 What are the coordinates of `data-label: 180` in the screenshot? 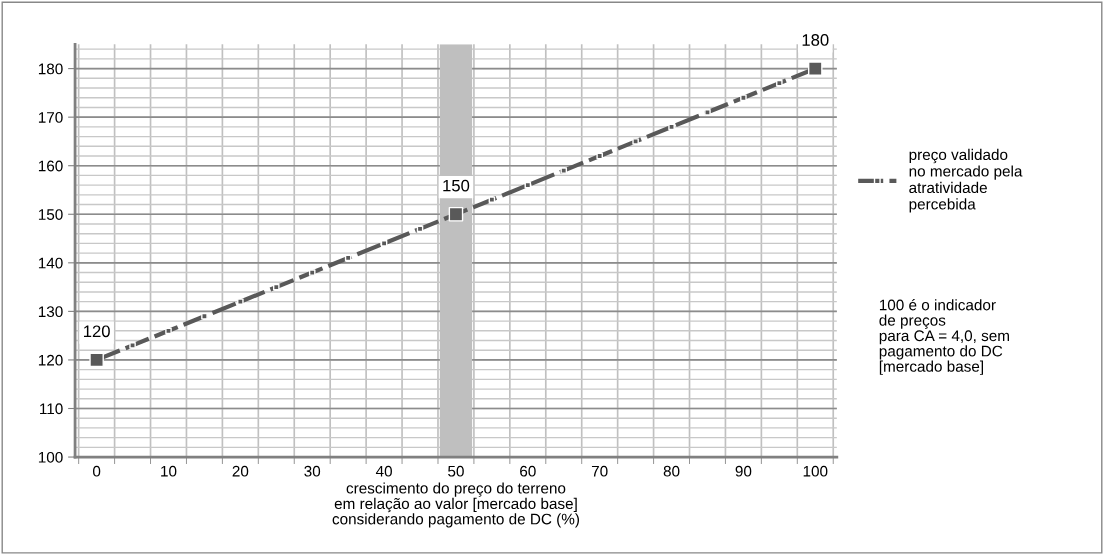 It's located at (815, 40).